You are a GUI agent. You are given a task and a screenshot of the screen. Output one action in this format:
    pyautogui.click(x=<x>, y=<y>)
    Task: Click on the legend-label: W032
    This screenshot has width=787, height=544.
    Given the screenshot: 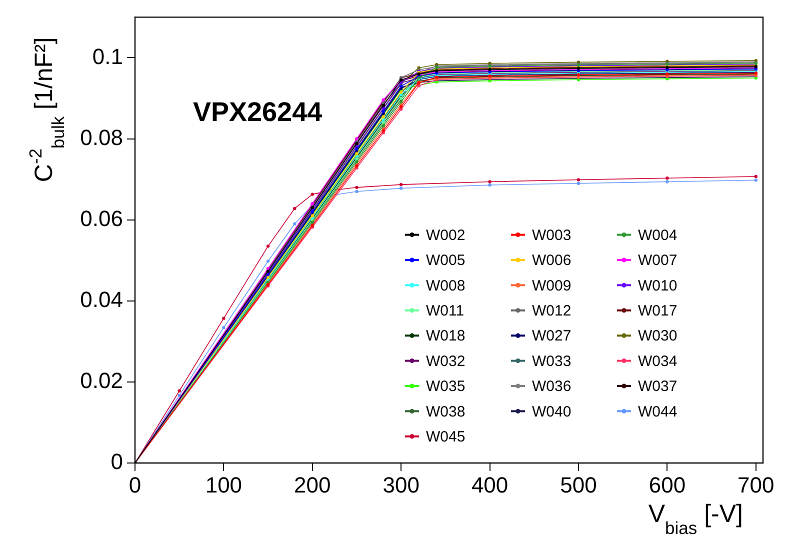 What is the action you would take?
    pyautogui.click(x=446, y=361)
    